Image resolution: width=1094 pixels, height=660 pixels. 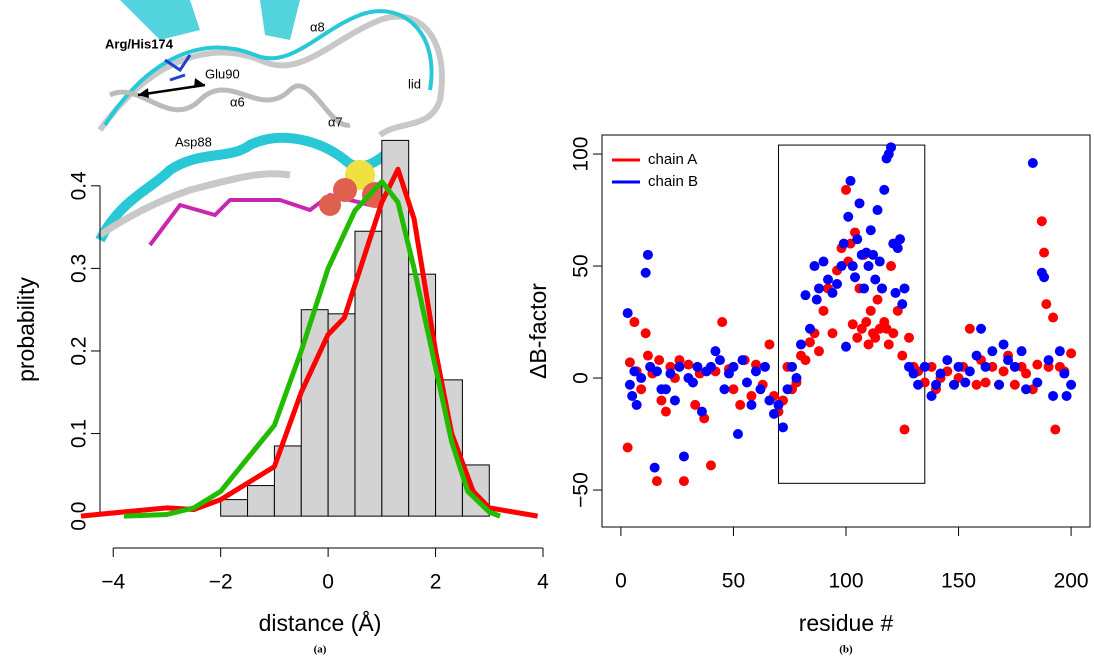 I want to click on highlight-box, so click(x=851, y=314).